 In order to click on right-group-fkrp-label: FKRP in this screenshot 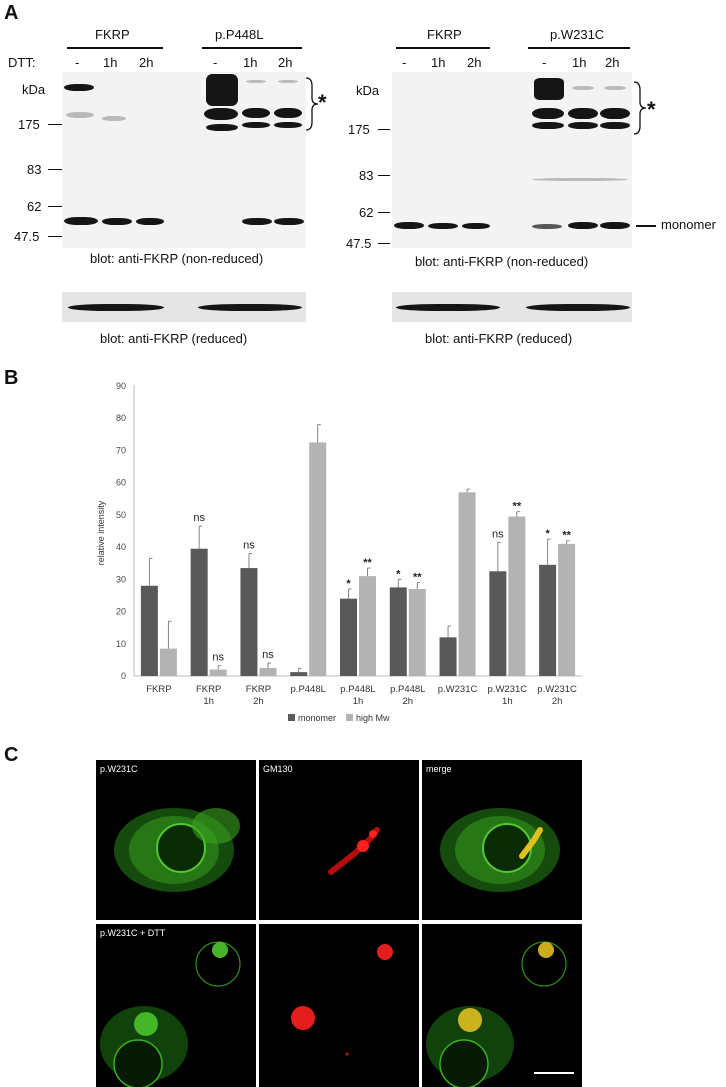, I will do `click(444, 34)`.